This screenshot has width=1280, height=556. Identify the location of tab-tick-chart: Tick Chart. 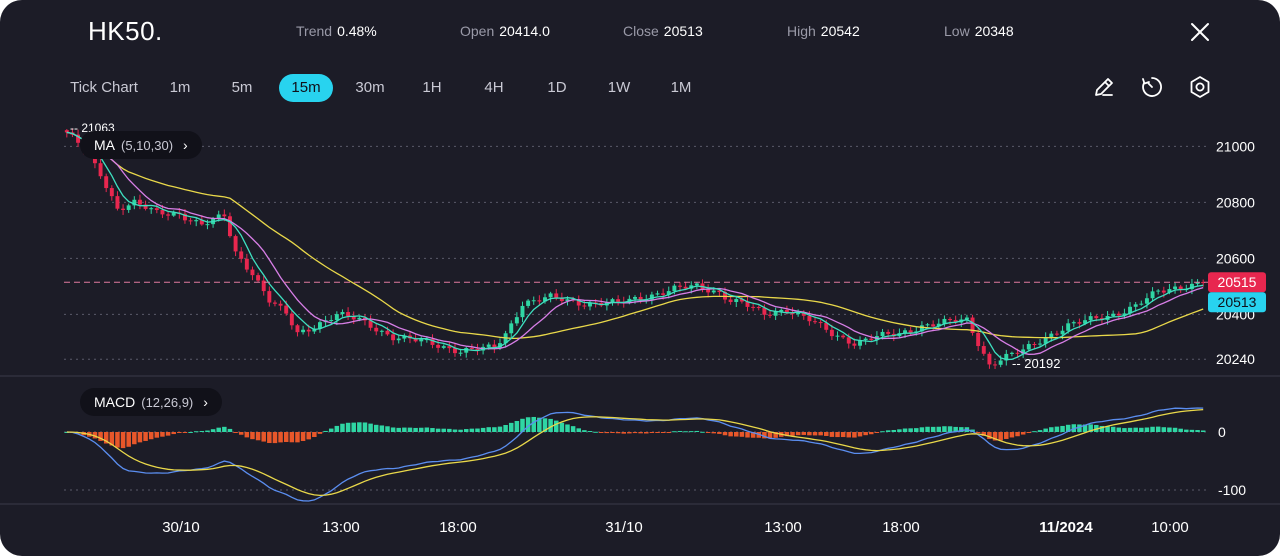
(104, 87).